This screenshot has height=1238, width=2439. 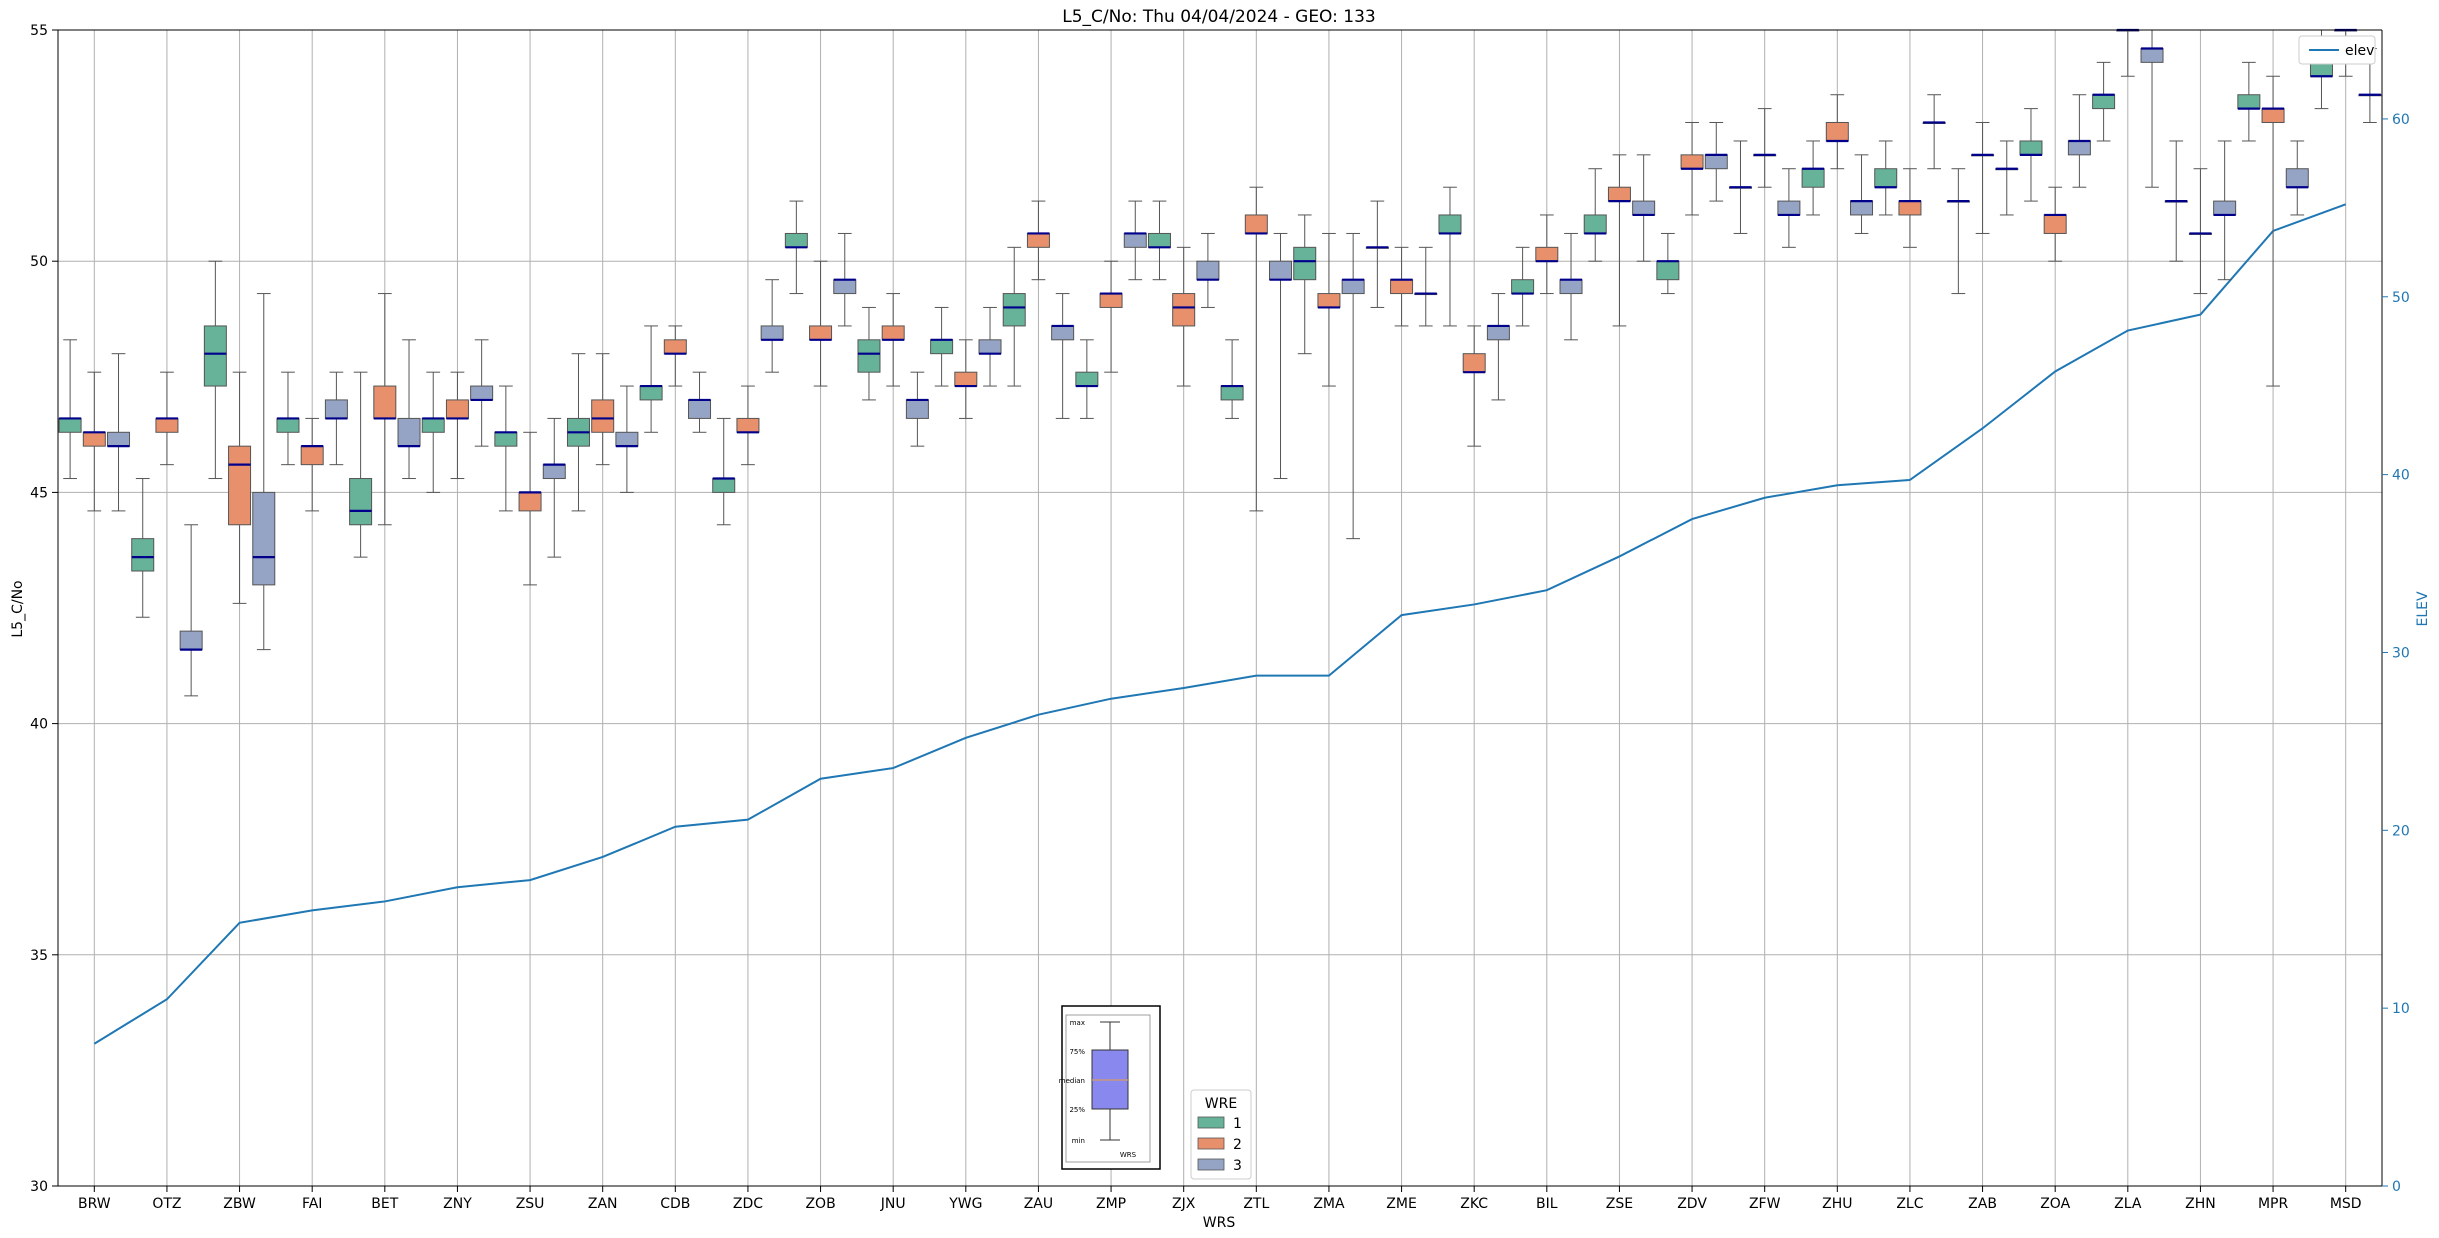 I want to click on x-tick-label-ztl: ZTL, so click(x=1256, y=1204).